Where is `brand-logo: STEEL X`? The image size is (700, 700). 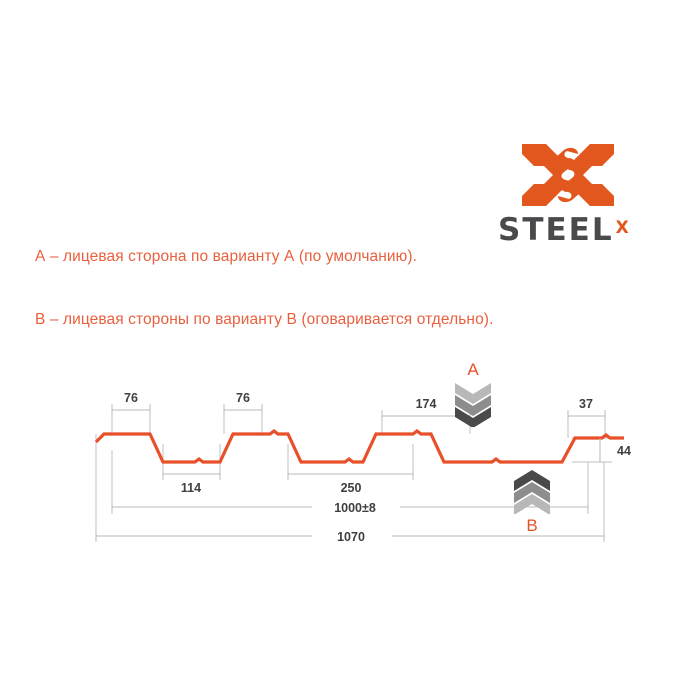 brand-logo: STEEL X is located at coordinates (578, 194).